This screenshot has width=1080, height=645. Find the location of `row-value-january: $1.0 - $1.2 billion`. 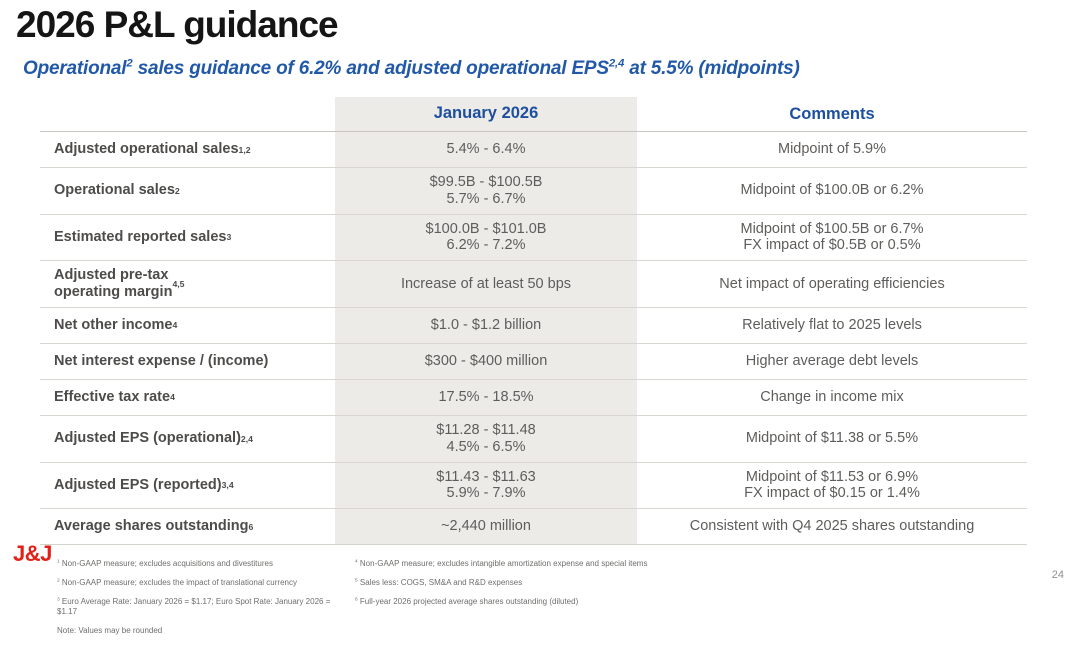

row-value-january: $1.0 - $1.2 billion is located at coordinates (486, 325).